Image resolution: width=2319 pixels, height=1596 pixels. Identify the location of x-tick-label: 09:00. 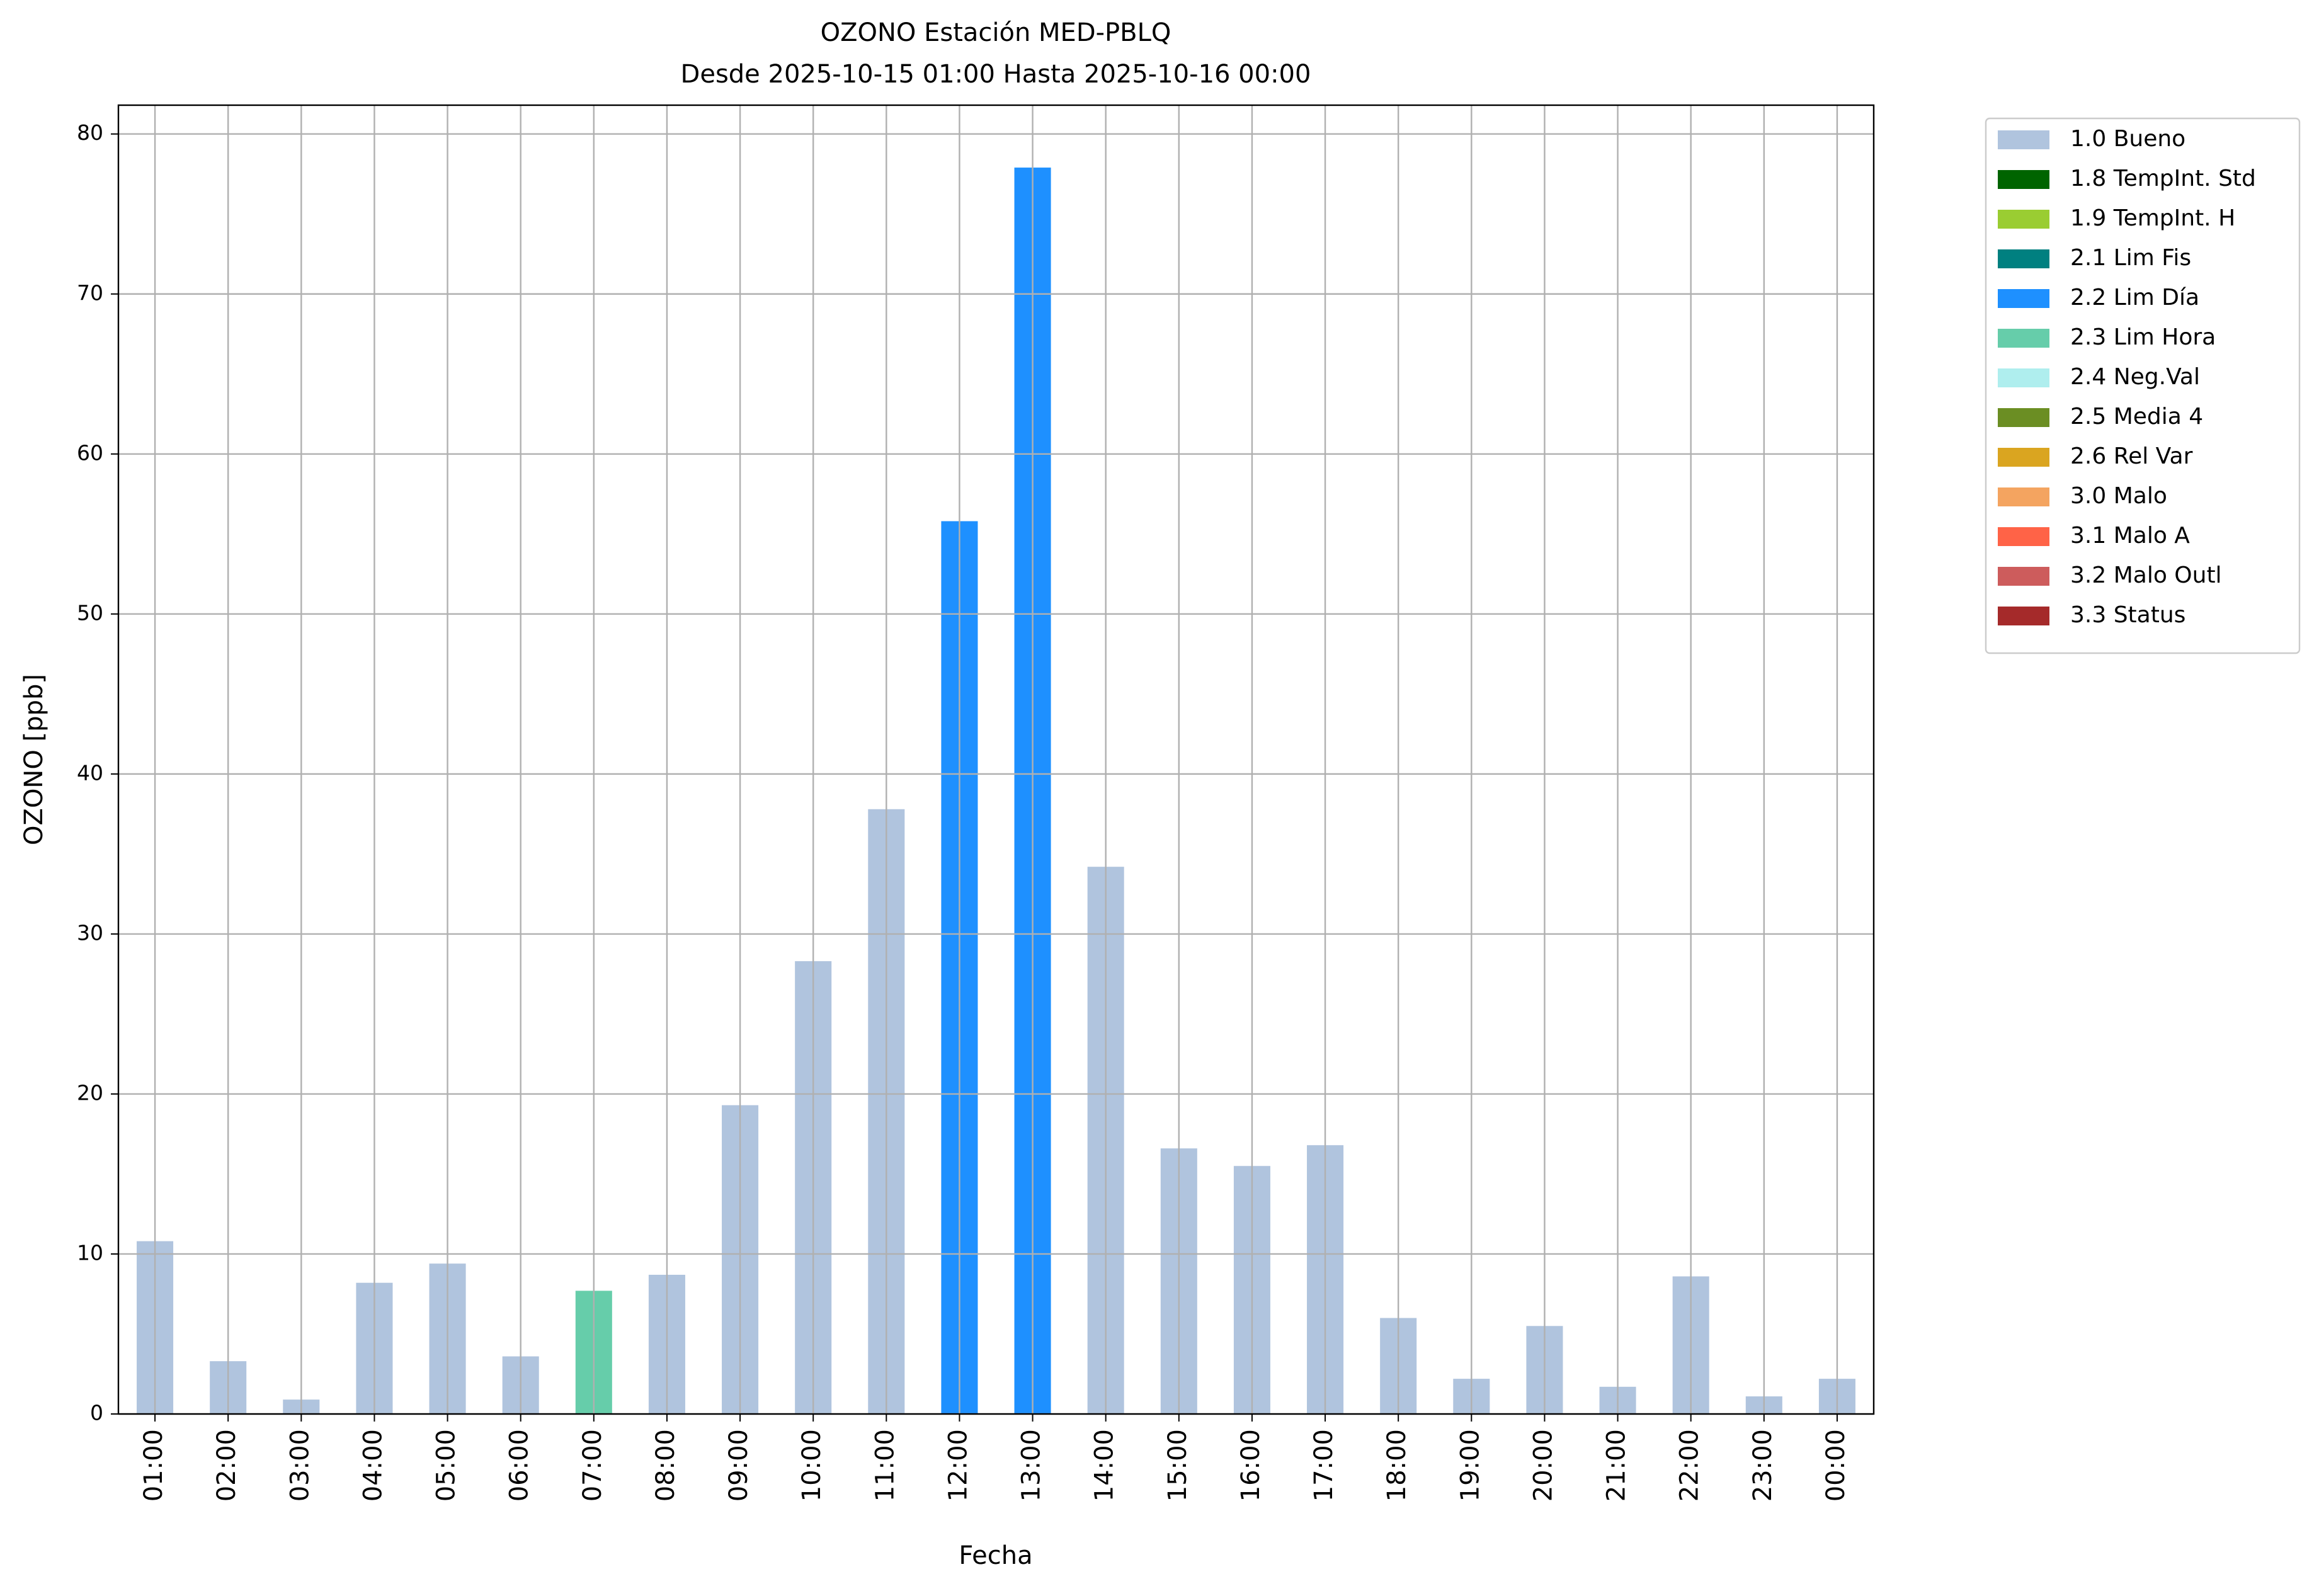
(738, 1465).